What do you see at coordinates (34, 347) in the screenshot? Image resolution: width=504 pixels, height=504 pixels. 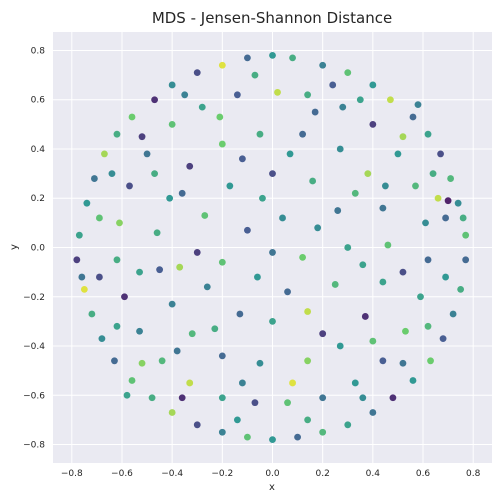 I see `y-tick-label: −0.4` at bounding box center [34, 347].